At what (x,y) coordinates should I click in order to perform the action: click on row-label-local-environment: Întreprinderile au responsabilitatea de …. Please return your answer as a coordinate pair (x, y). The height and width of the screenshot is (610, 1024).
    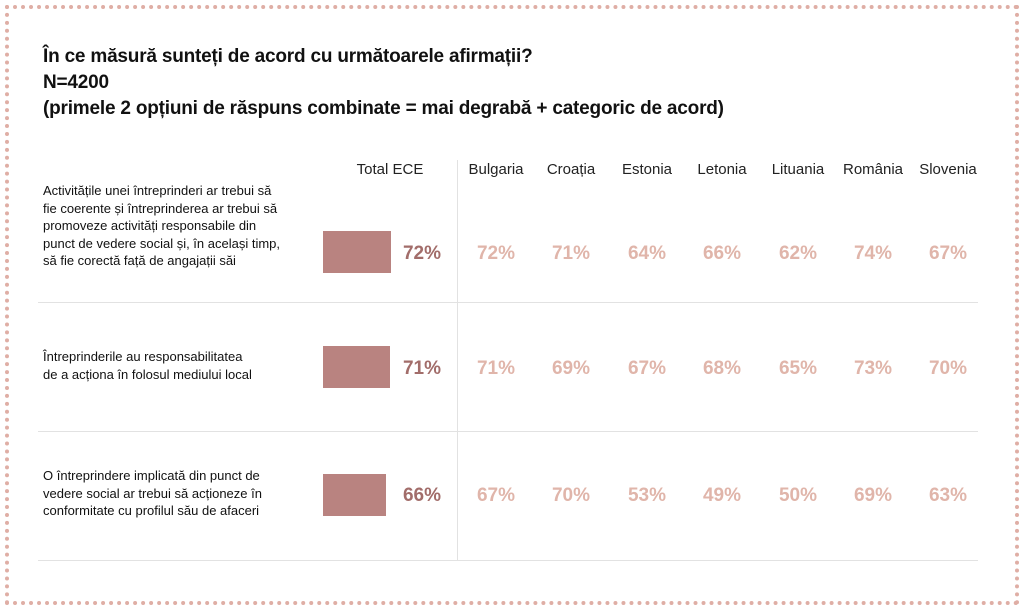
    Looking at the image, I should click on (147, 365).